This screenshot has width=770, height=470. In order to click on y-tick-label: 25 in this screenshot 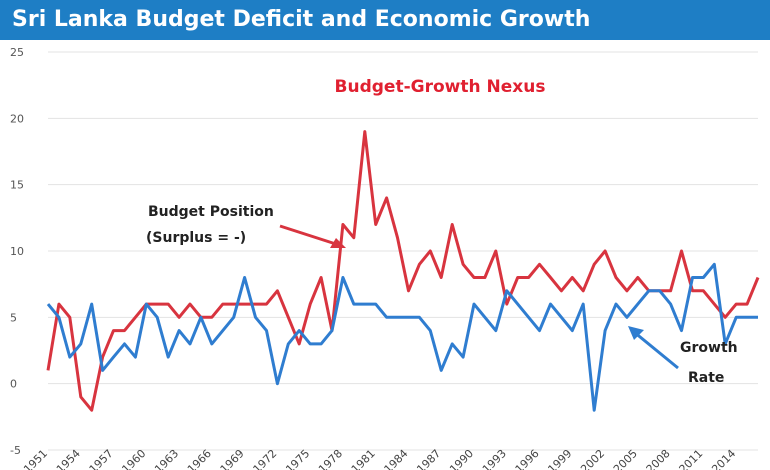, I will do `click(17, 52)`.